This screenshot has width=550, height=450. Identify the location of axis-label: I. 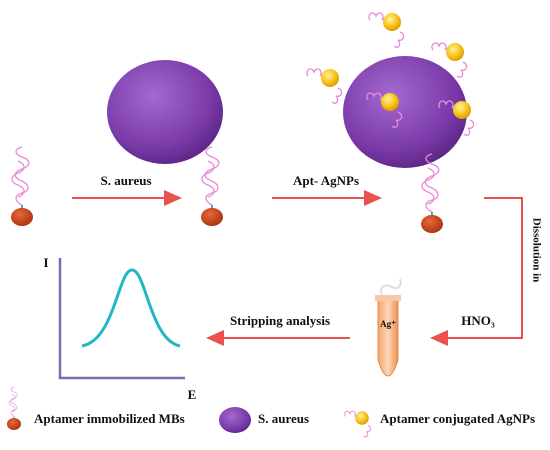
(45, 262).